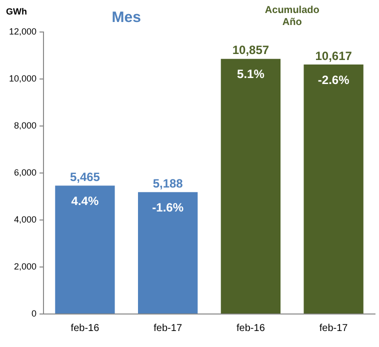 This screenshot has height=347, width=379. What do you see at coordinates (85, 177) in the screenshot?
I see `data-label: 5,465` at bounding box center [85, 177].